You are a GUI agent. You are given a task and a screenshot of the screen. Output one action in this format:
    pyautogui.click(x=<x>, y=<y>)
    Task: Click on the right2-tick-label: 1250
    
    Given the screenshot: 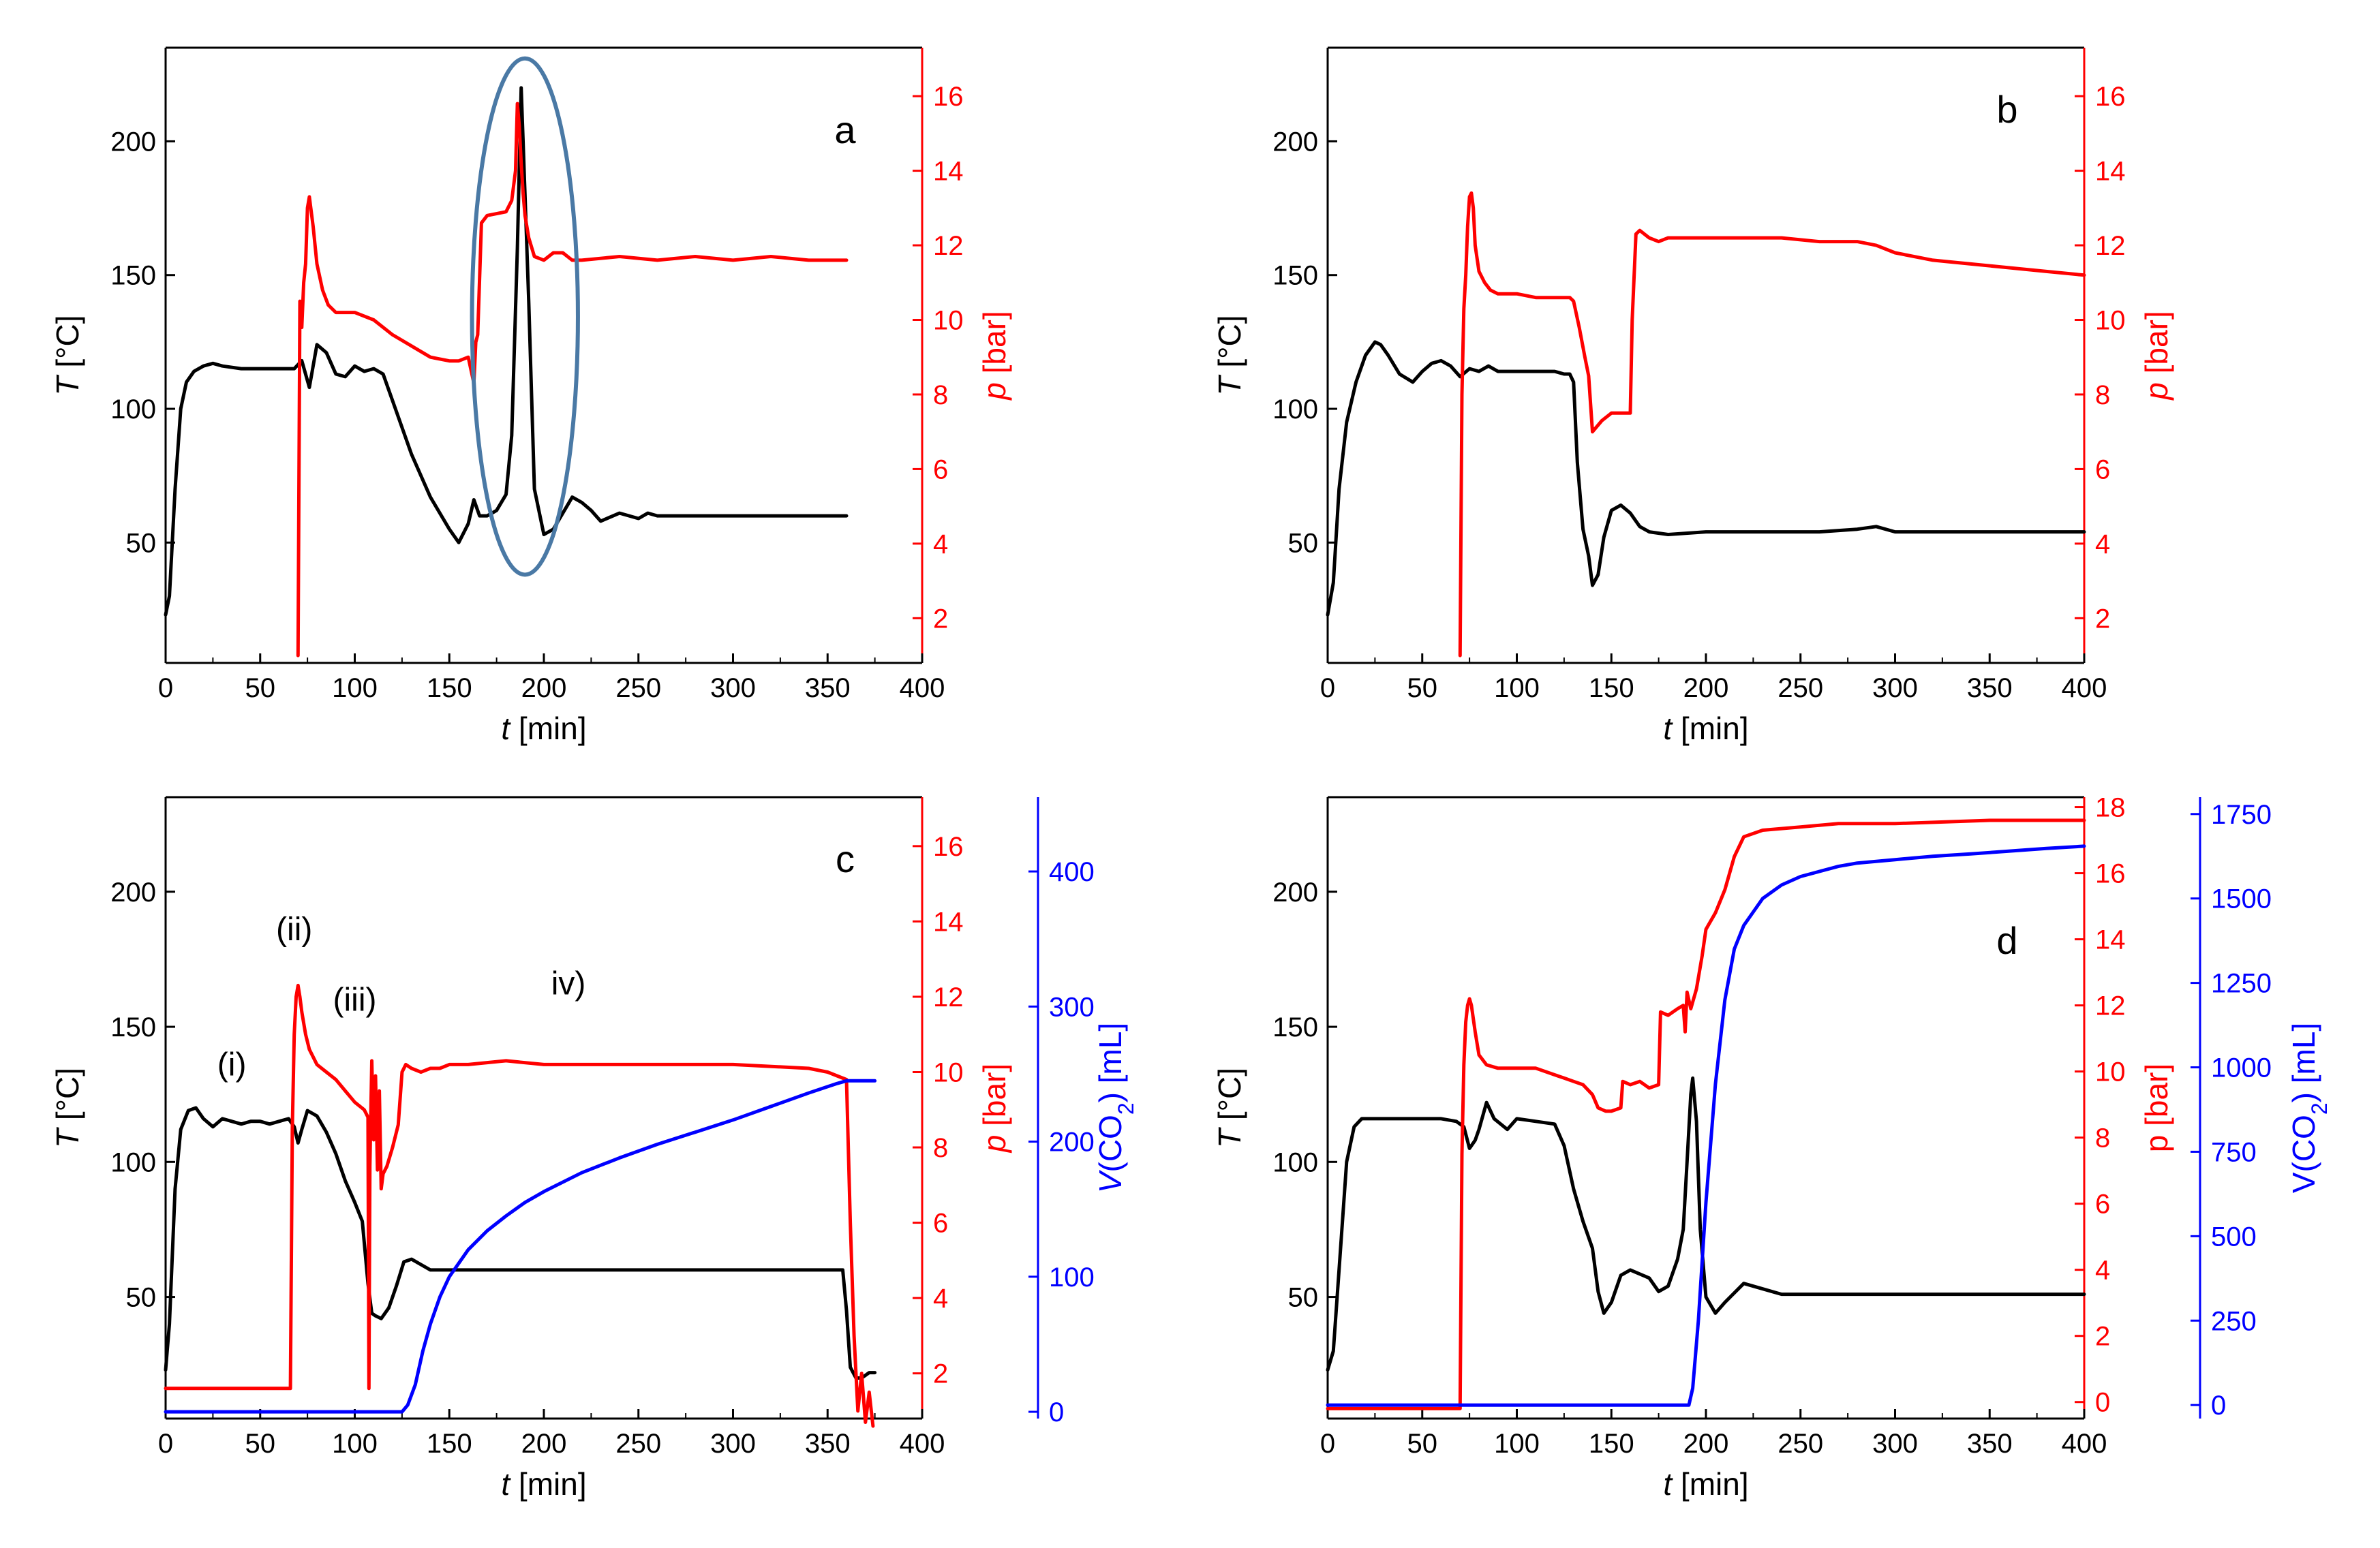 What is the action you would take?
    pyautogui.click(x=2241, y=984)
    